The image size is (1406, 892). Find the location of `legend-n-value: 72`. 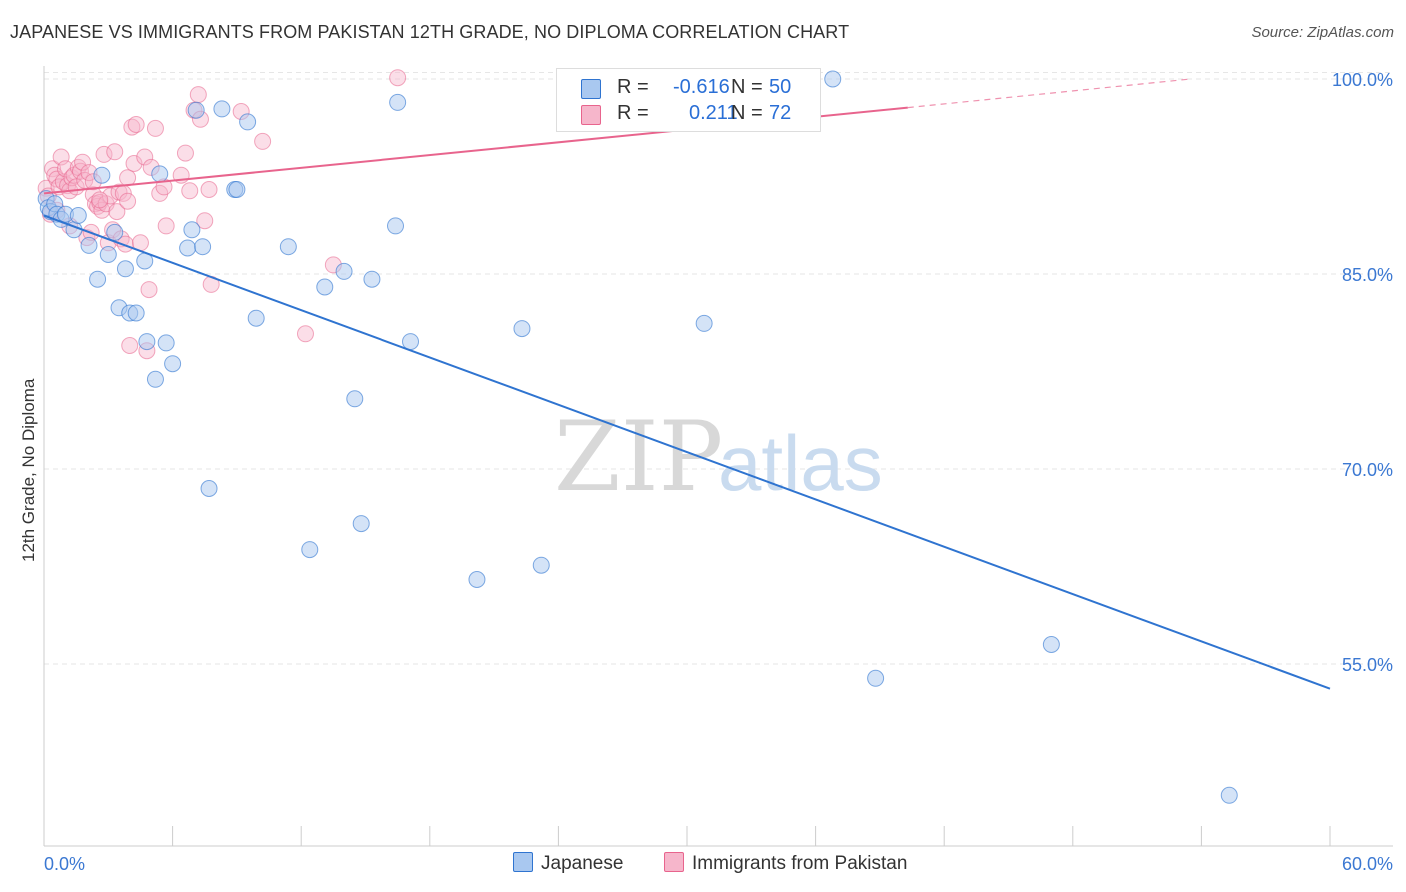

legend-n-value: 72 is located at coordinates (780, 113).